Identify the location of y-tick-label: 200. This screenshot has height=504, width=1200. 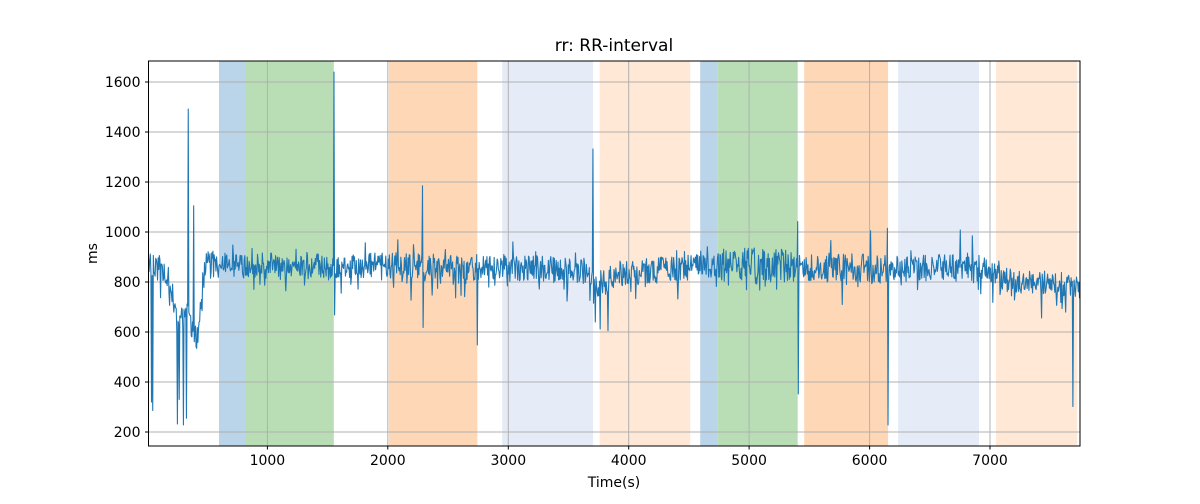
(127, 433).